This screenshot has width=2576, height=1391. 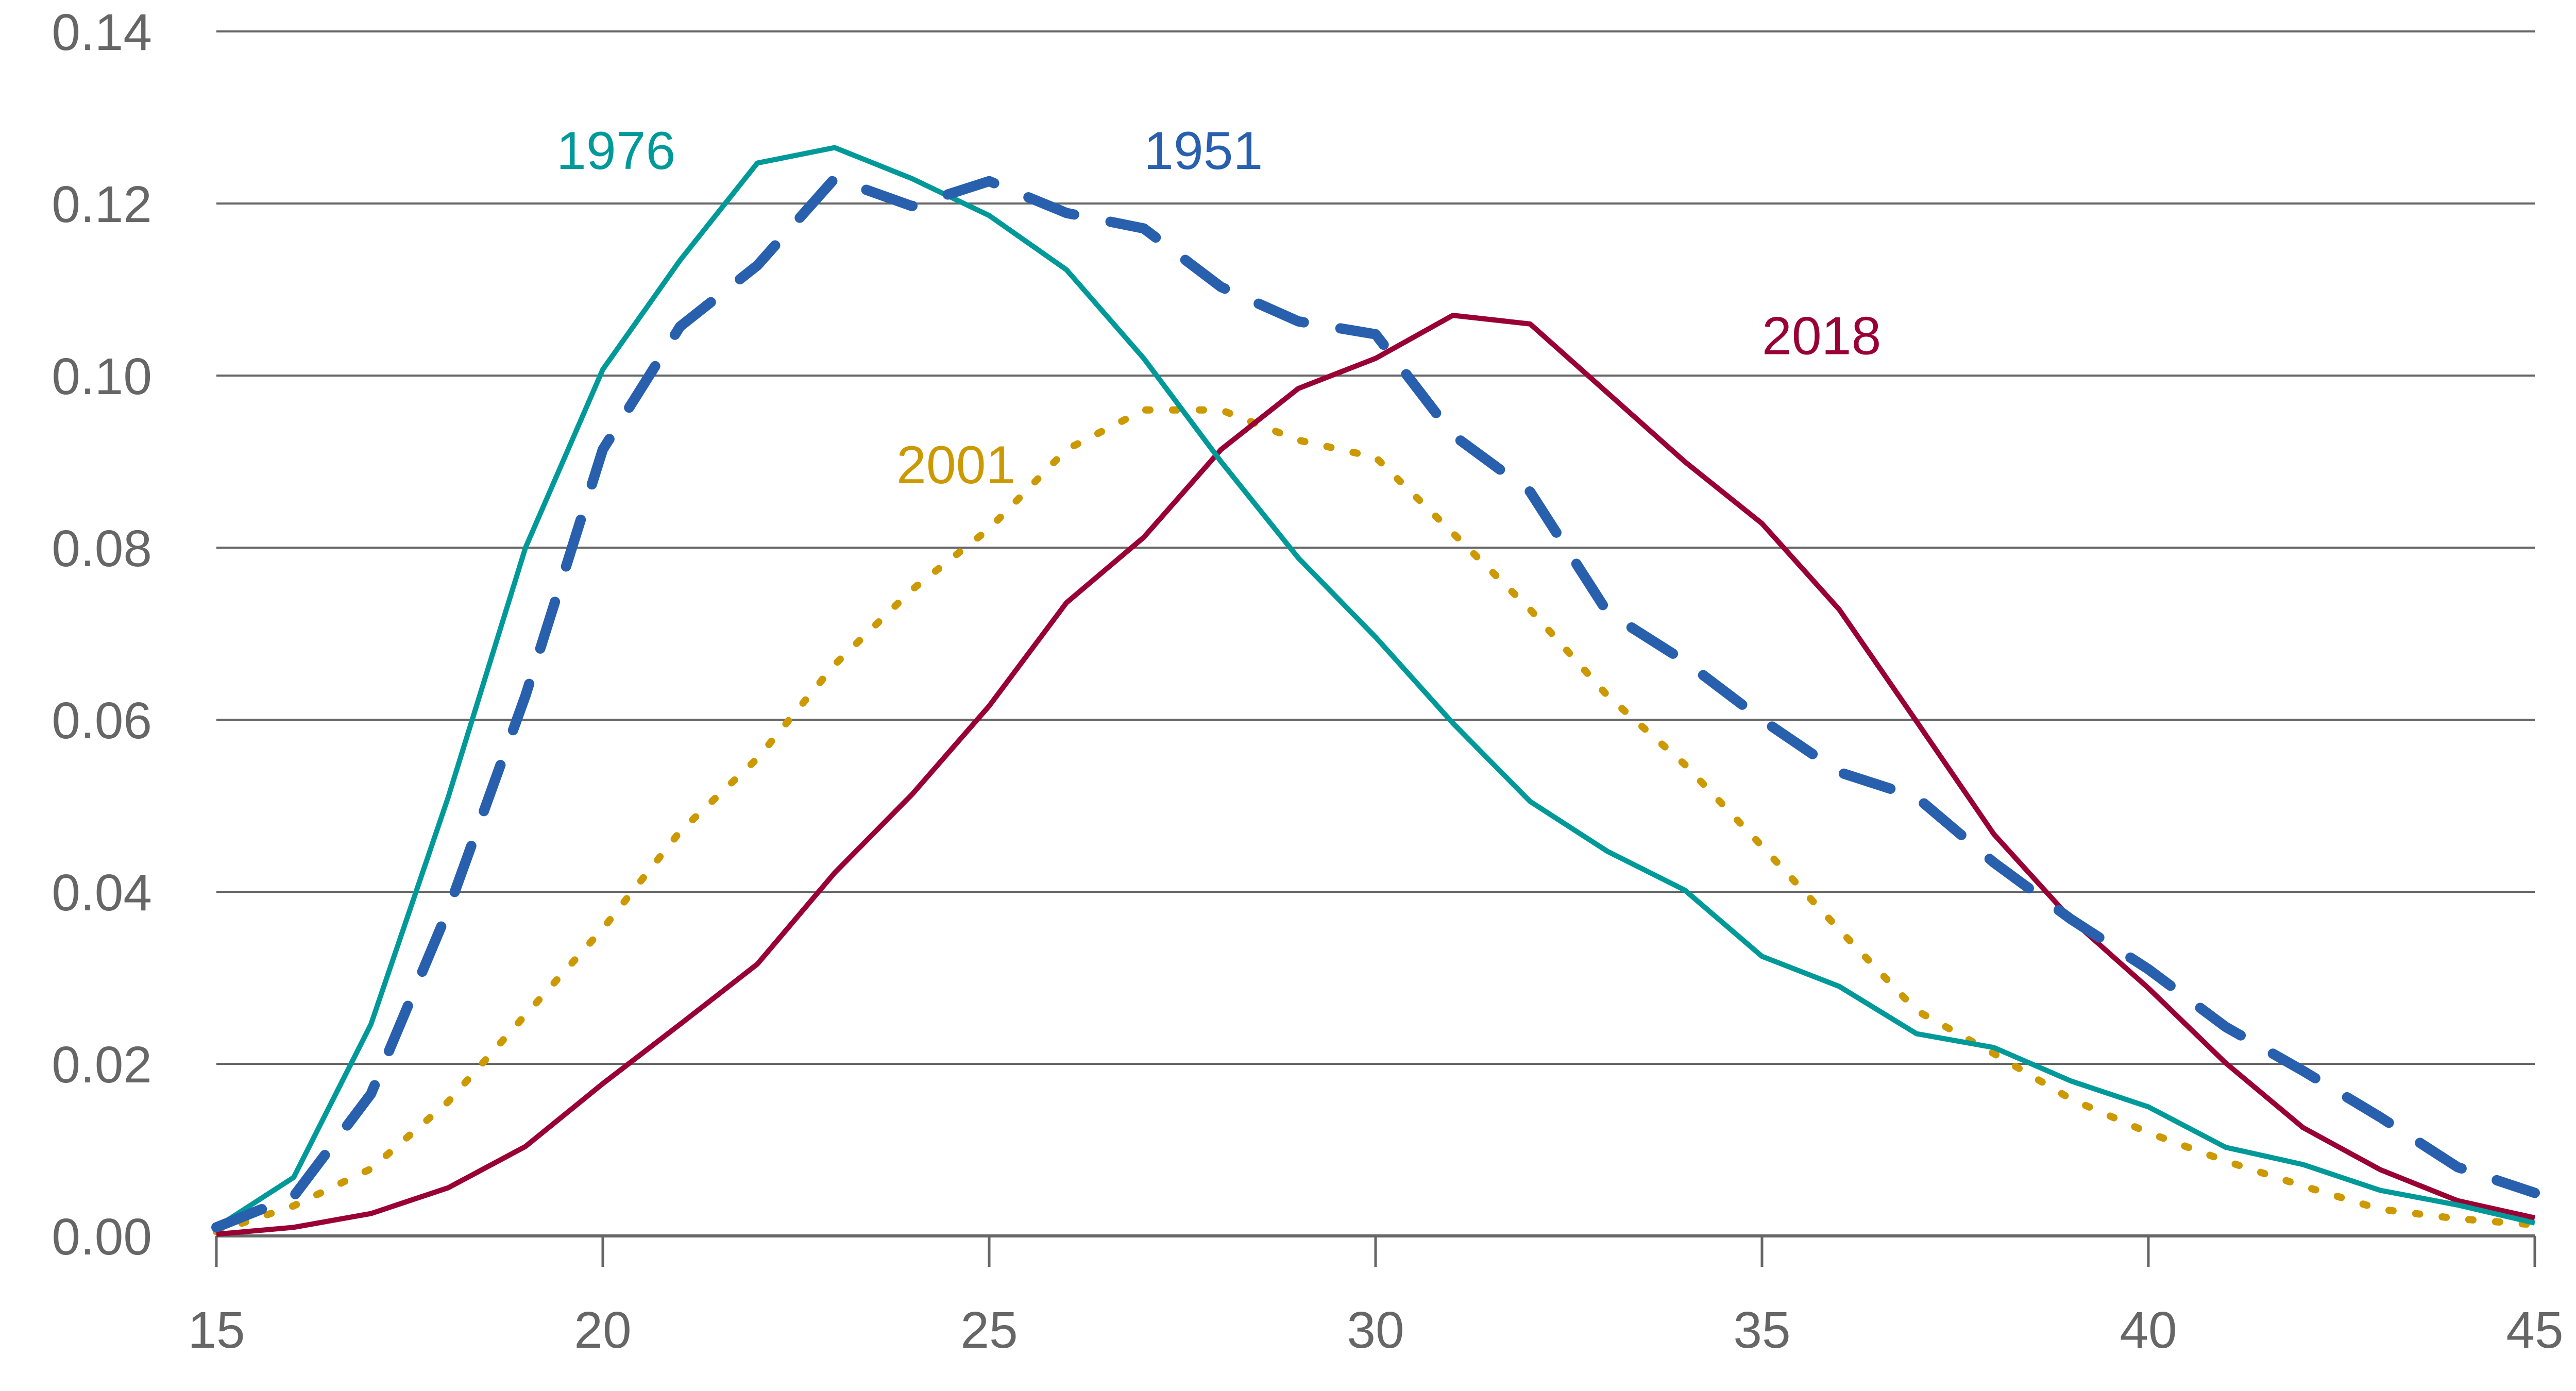 What do you see at coordinates (1375, 1250) in the screenshot?
I see `x-axis` at bounding box center [1375, 1250].